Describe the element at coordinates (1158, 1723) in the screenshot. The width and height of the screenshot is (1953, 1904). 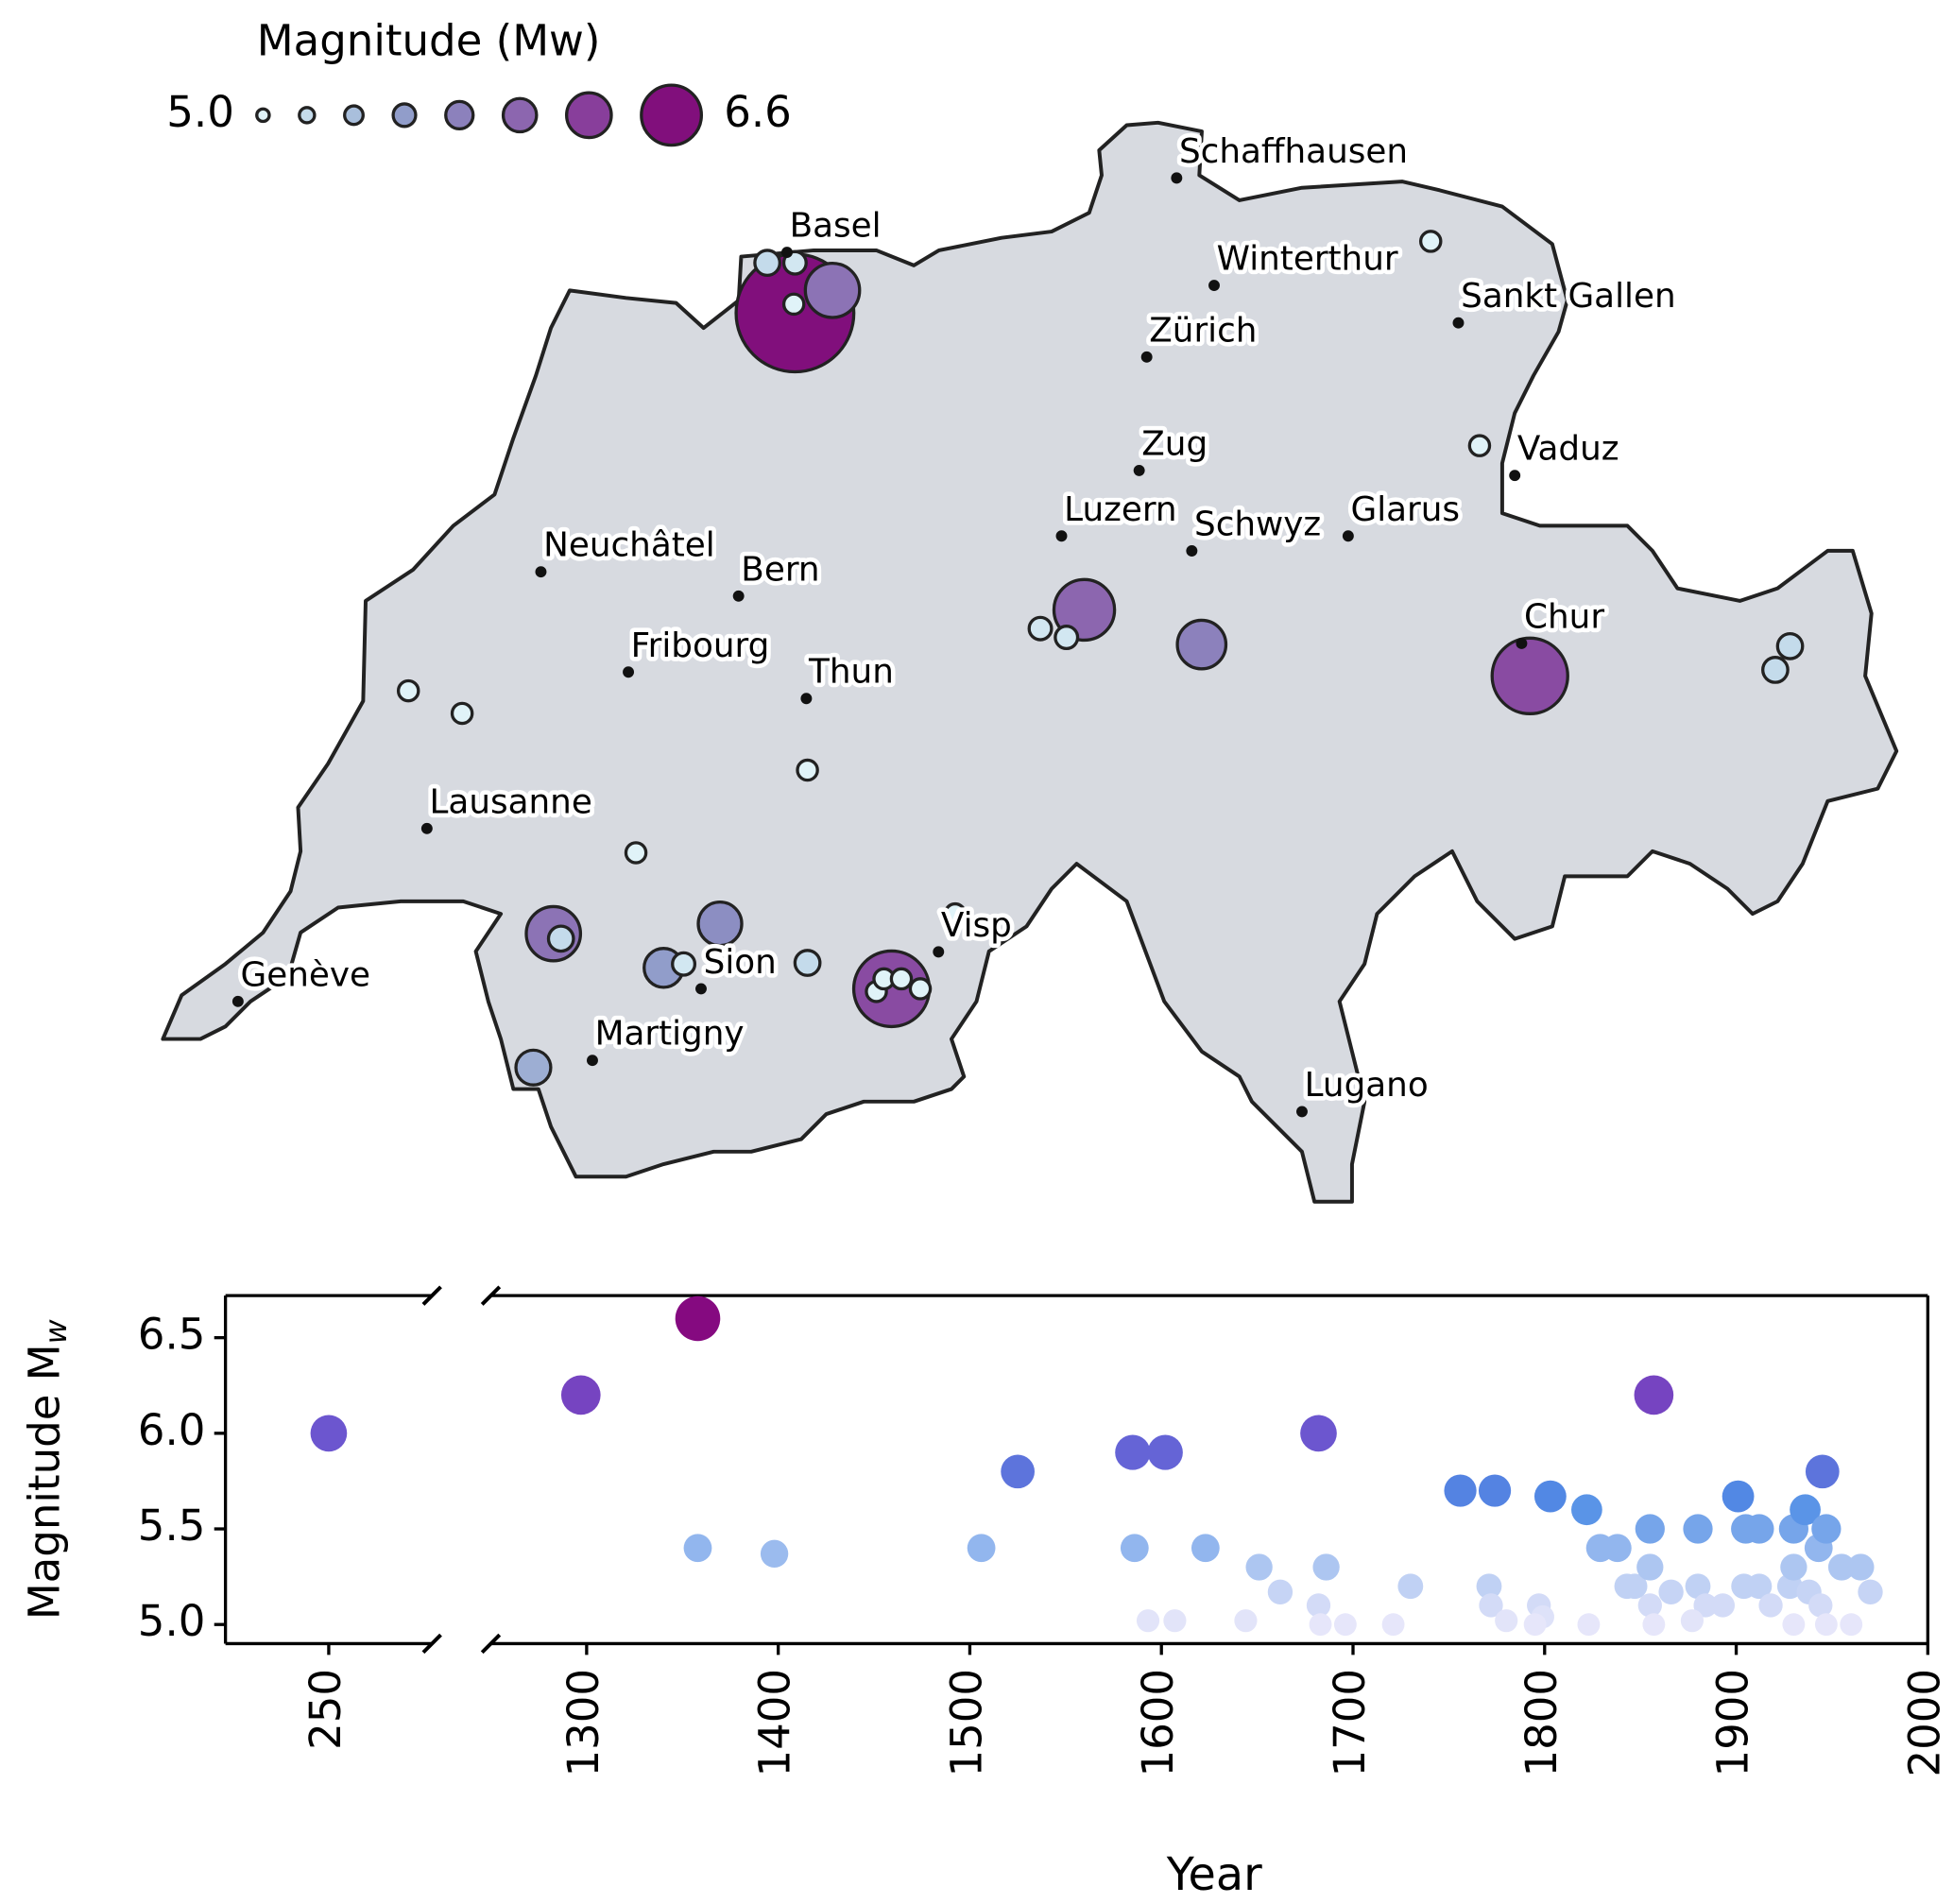
I see `x-tick-label: 1600` at that location.